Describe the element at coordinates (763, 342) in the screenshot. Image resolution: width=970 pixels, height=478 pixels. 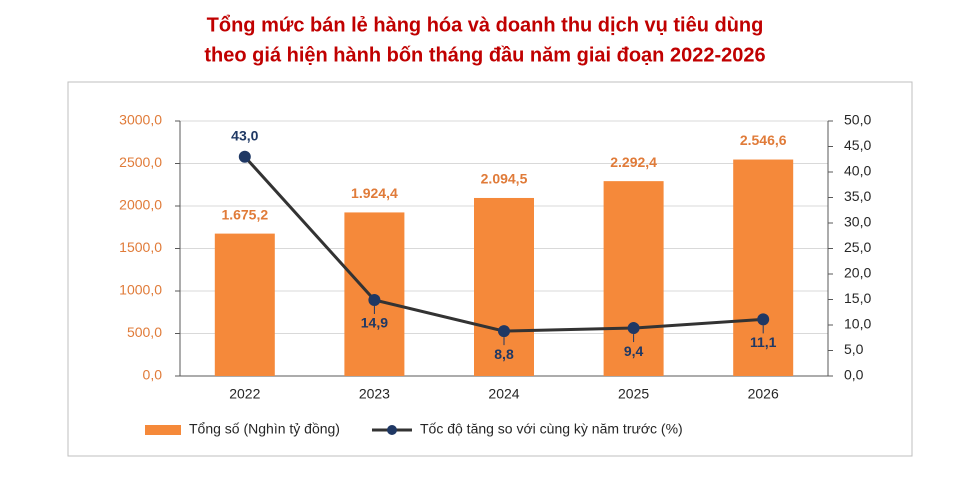
I see `line-value-label: 11,1` at that location.